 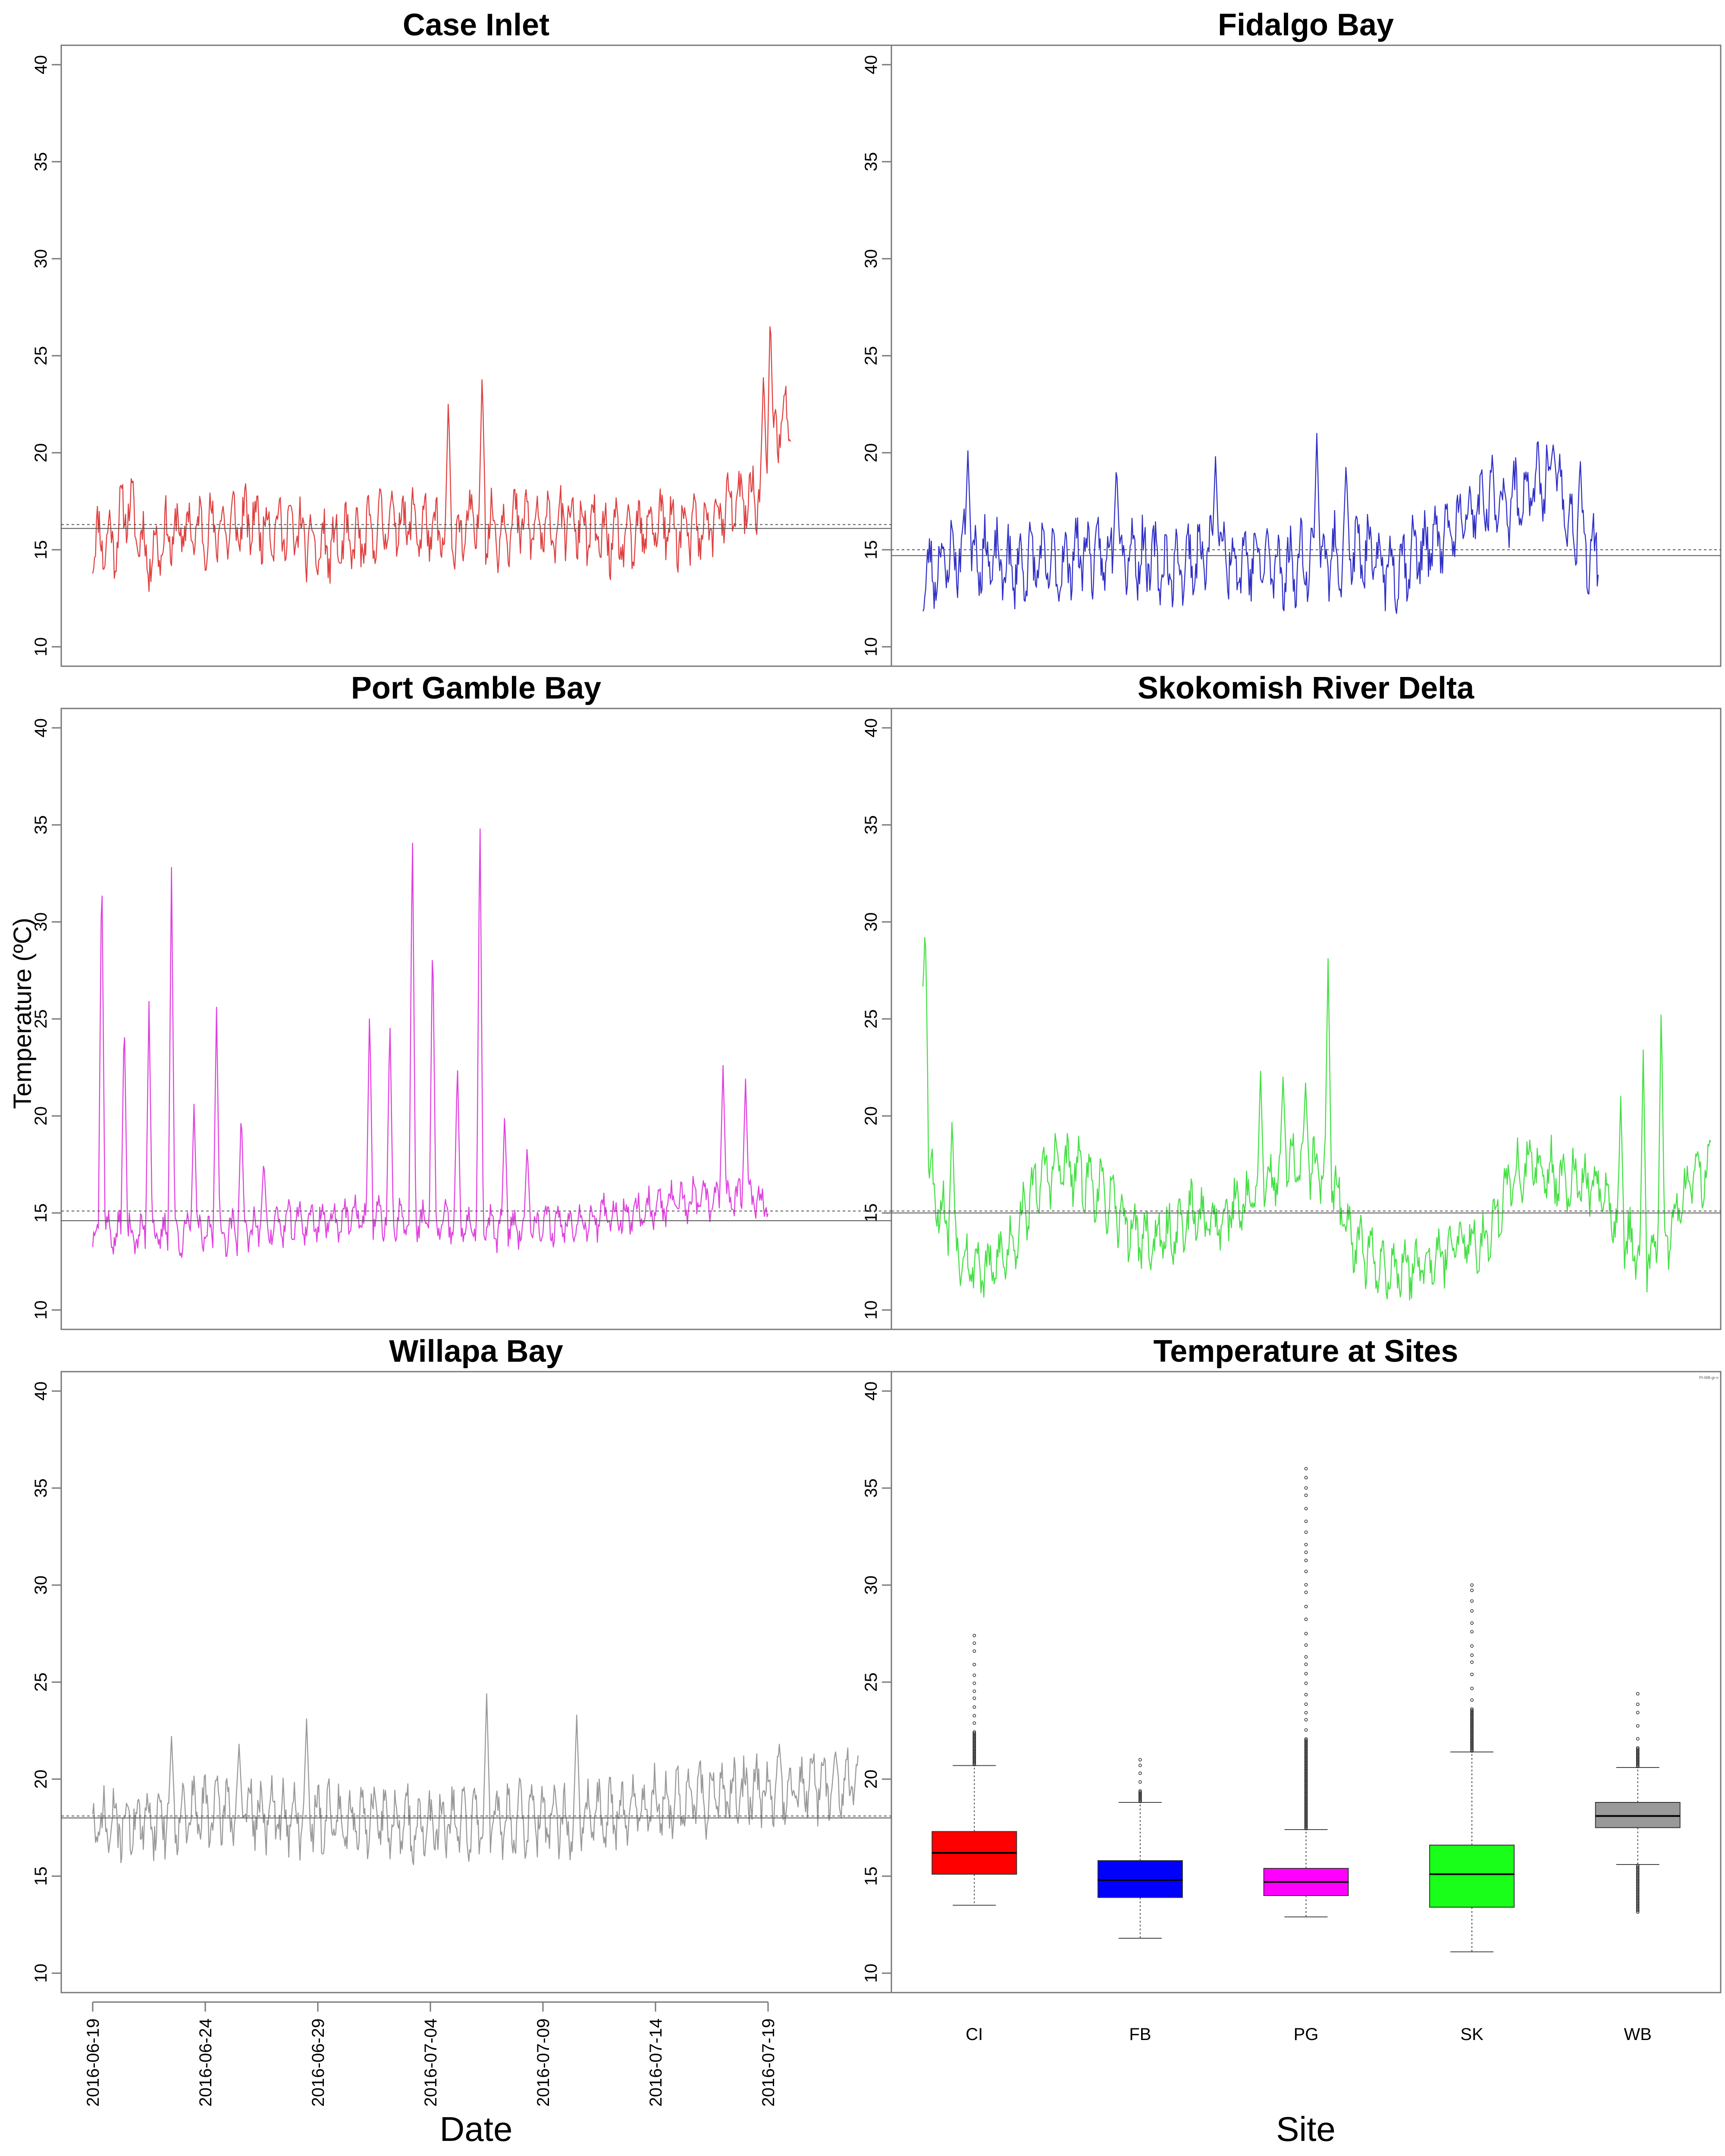 What do you see at coordinates (872, 1779) in the screenshot?
I see `y-tick-label-box-20: 20` at bounding box center [872, 1779].